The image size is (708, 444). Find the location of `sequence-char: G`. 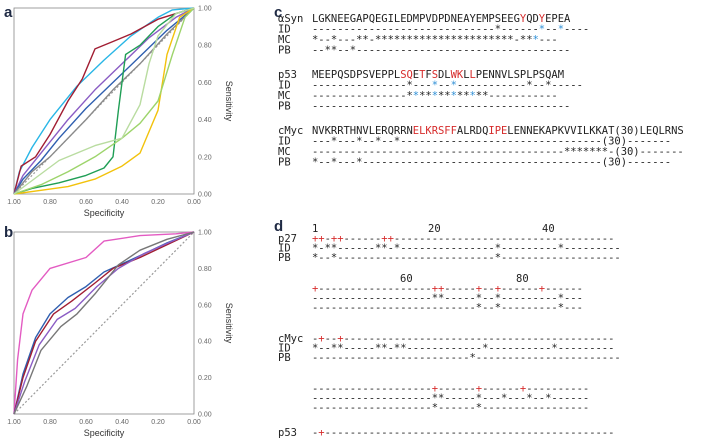

sequence-char: G is located at coordinates (517, 19).